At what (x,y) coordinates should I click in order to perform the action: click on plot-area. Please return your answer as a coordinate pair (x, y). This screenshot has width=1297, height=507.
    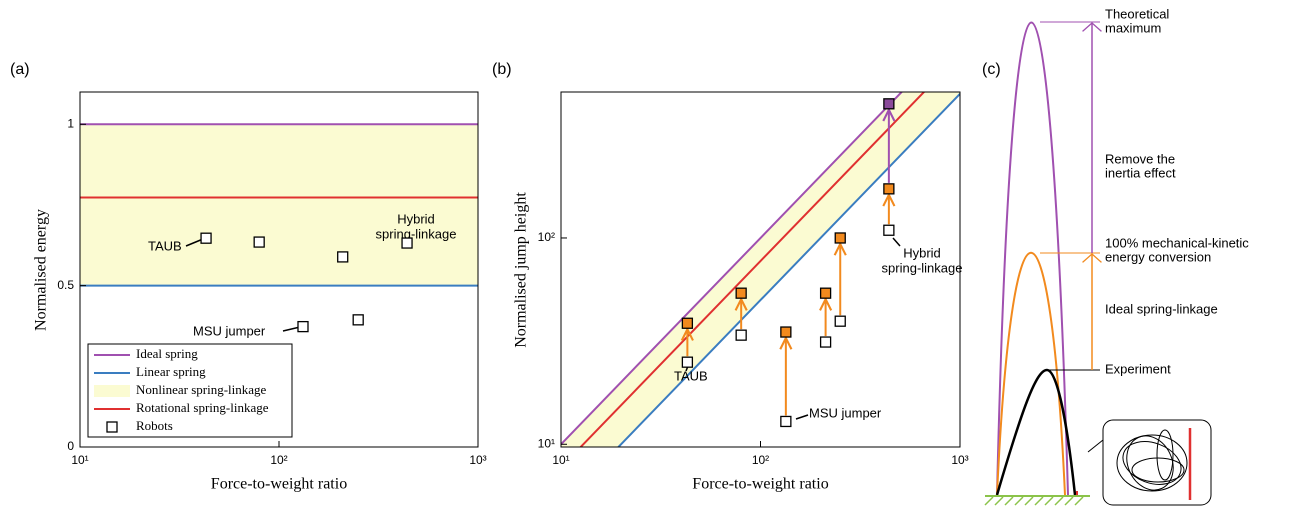
    Looking at the image, I should click on (279, 205).